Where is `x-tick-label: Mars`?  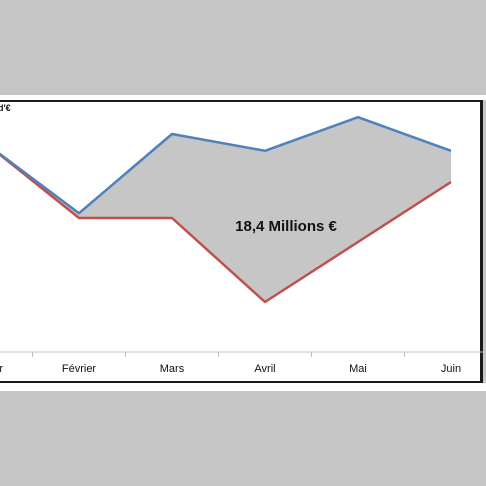 x-tick-label: Mars is located at coordinates (172, 369).